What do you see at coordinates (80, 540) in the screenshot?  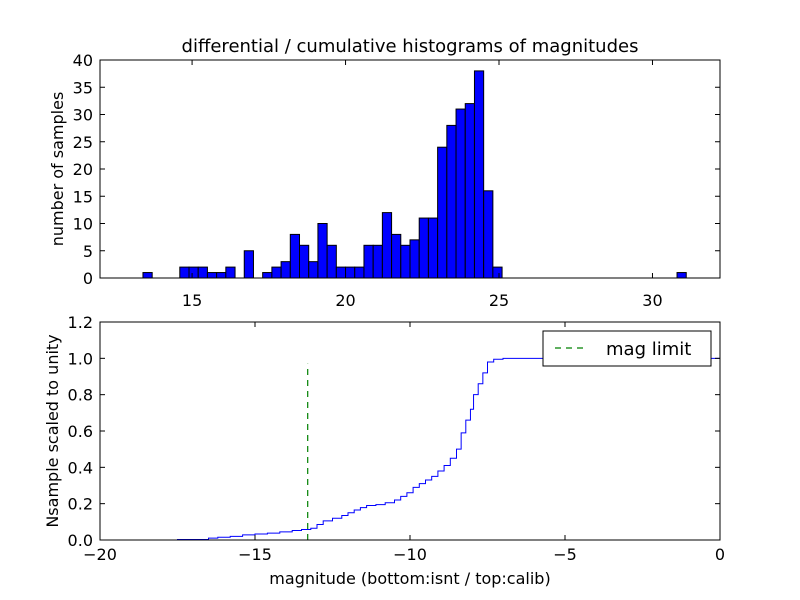 I see `bottom-y-tick-label: 0.0` at bounding box center [80, 540].